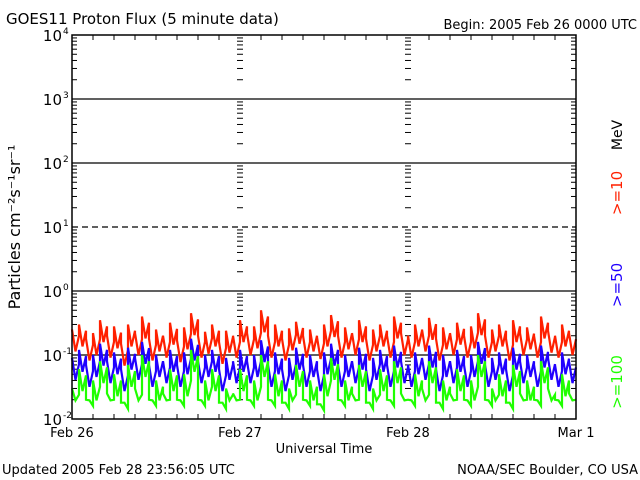 This screenshot has width=640, height=480. Describe the element at coordinates (14, 227) in the screenshot. I see `y-axis-label: Particles cm⁻²s⁻¹sr⁻¹` at that location.